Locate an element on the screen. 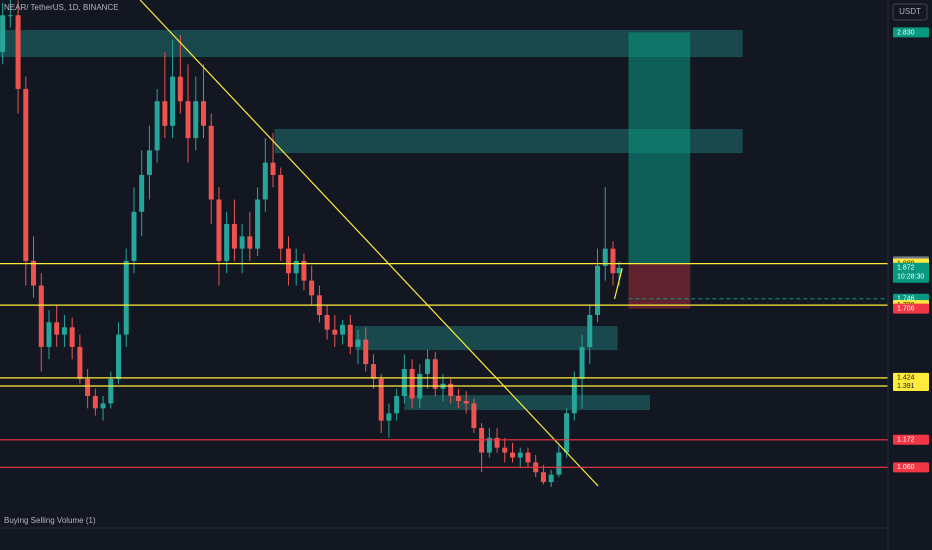  price-label: 1.172 is located at coordinates (906, 440).